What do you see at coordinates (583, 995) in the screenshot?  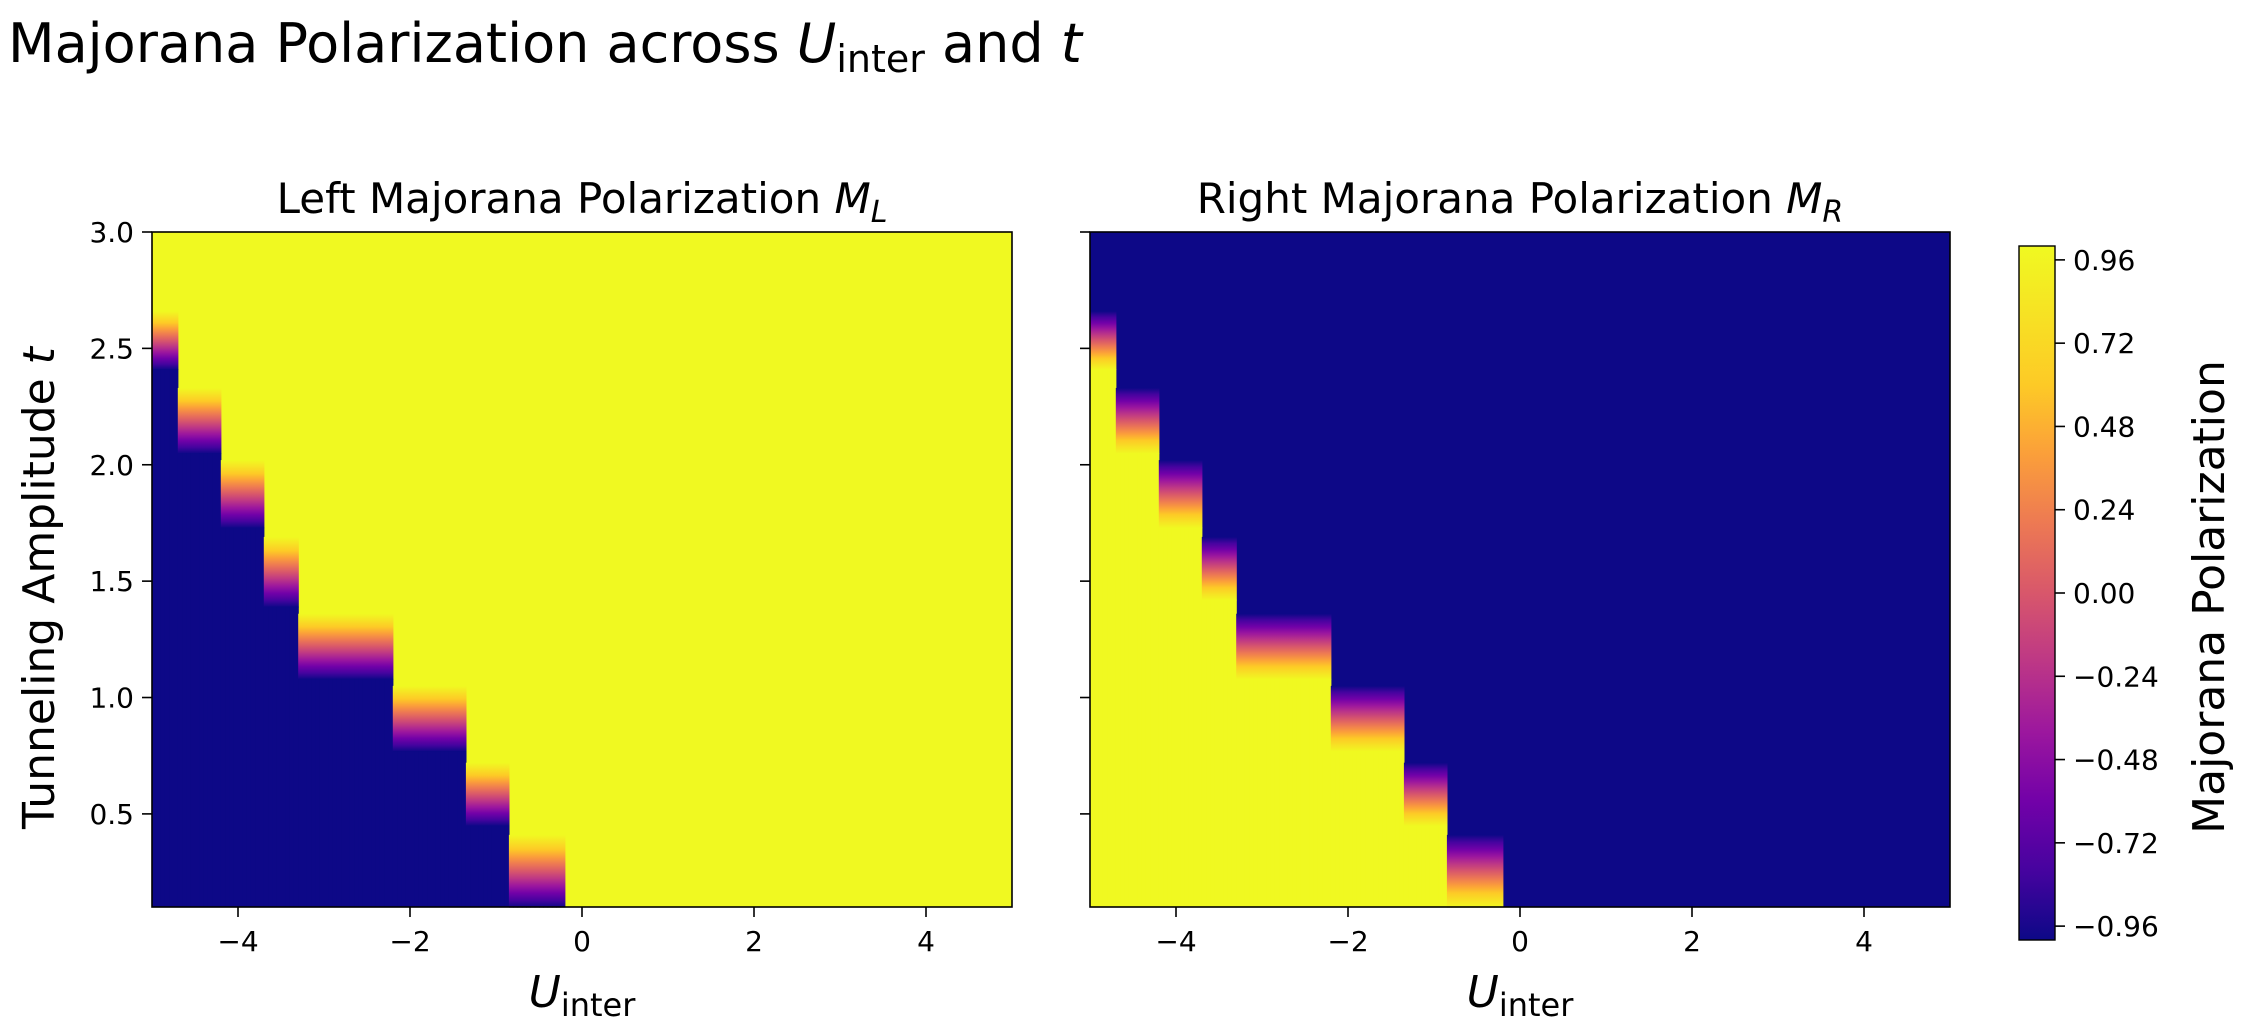 I see `x-axis-label-left: Uinter` at bounding box center [583, 995].